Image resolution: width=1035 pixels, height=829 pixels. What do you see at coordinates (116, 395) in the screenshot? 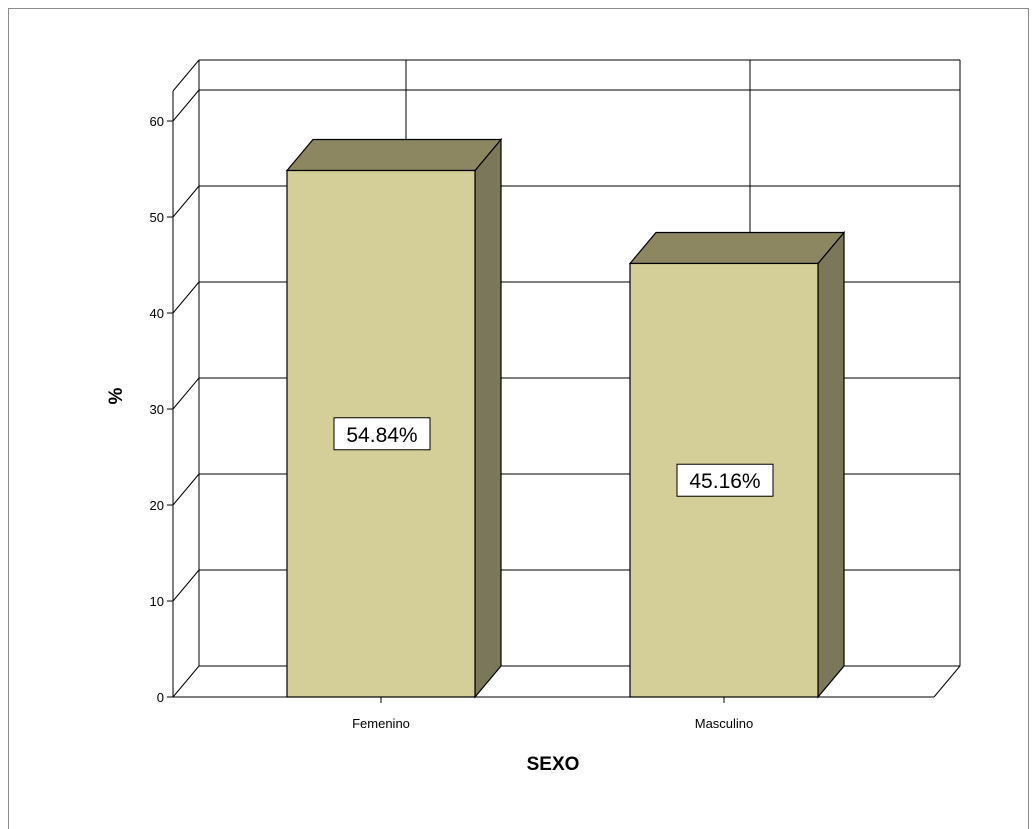
I see `y-axis-title: %` at bounding box center [116, 395].